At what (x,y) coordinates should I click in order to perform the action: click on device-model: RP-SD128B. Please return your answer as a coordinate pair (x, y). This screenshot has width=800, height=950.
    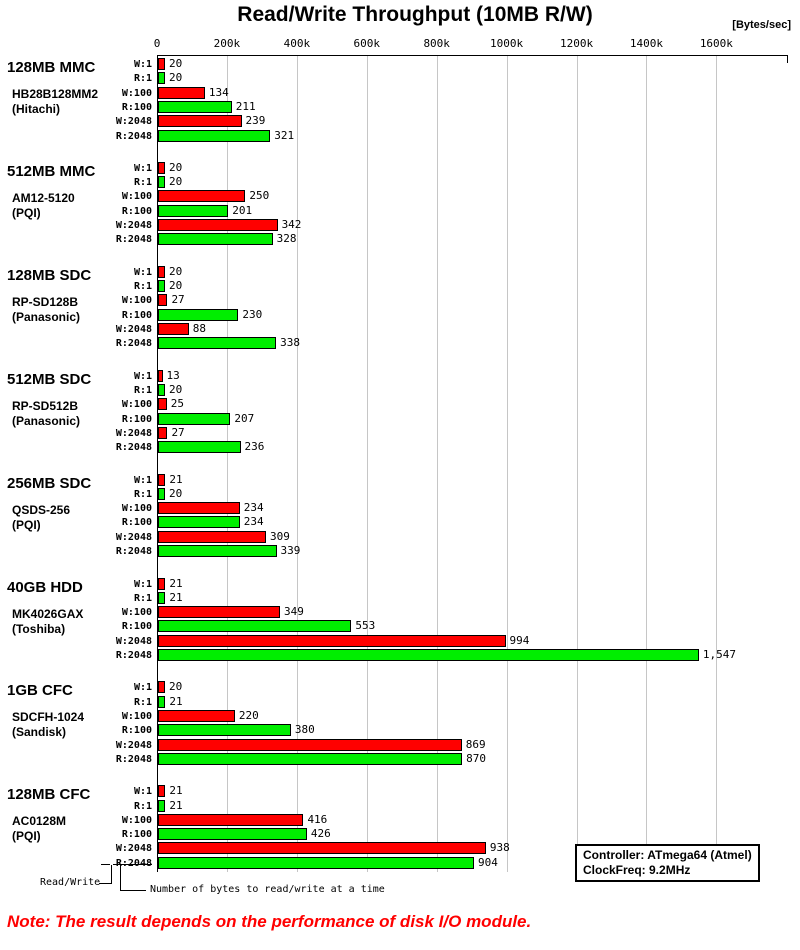
    Looking at the image, I should click on (45, 301).